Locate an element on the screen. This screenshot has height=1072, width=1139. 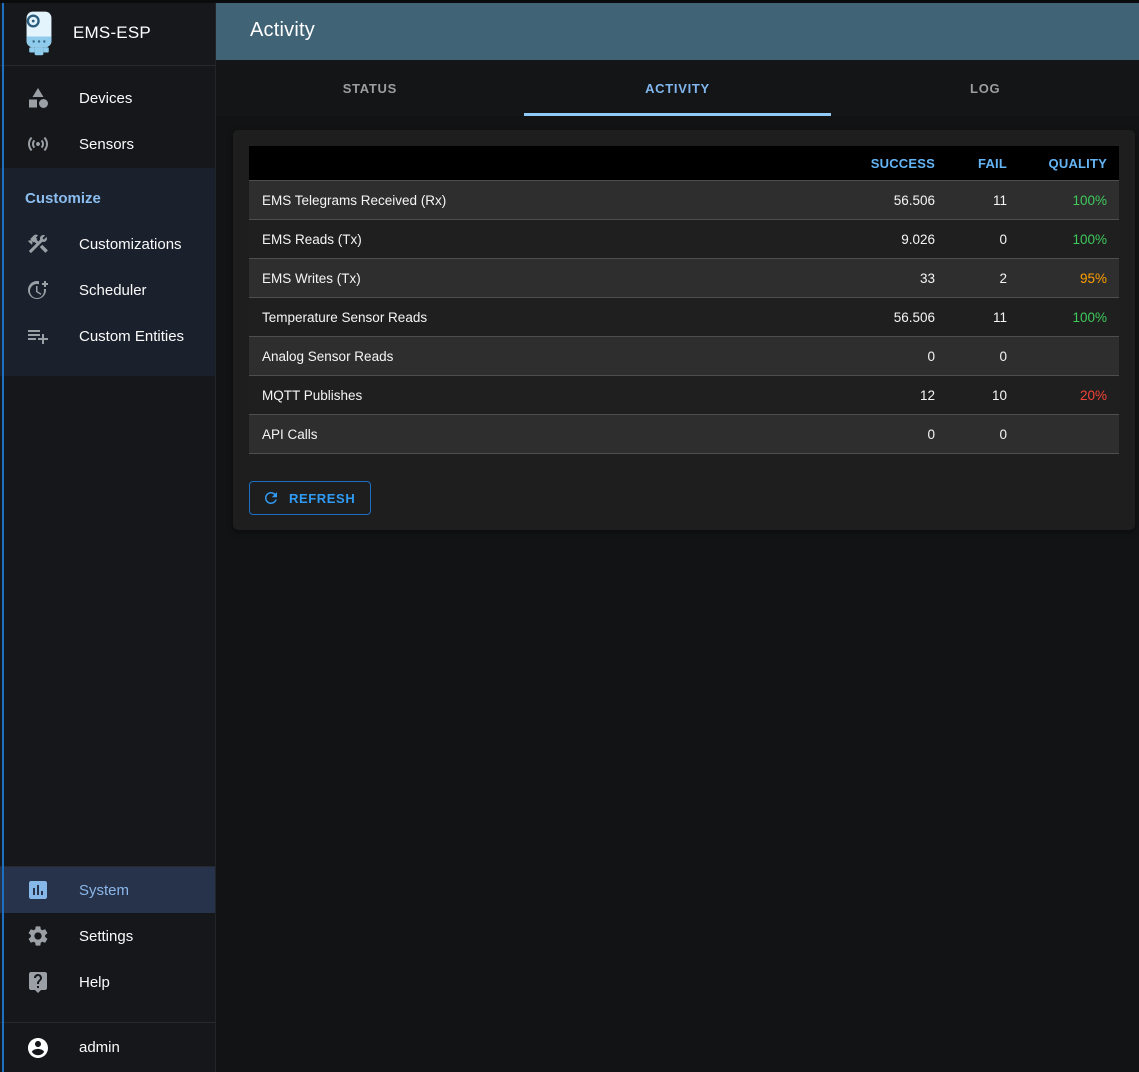
row-quality: 95% is located at coordinates (1093, 278).